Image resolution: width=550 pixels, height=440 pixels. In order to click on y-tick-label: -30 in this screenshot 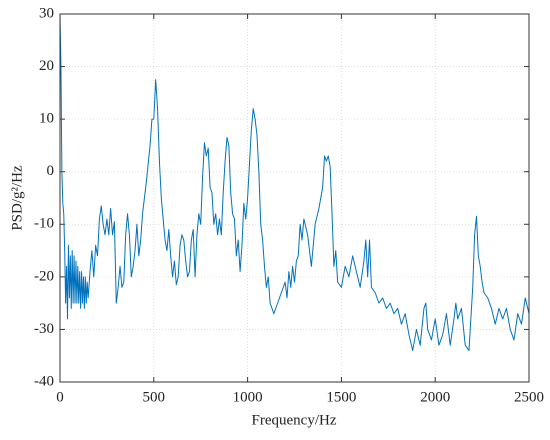, I will do `click(44, 329)`.